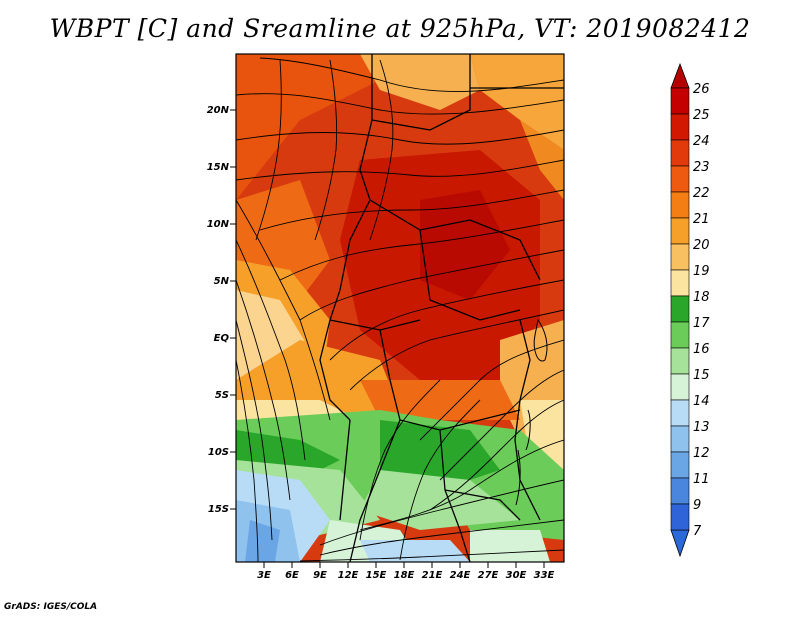 This screenshot has height=618, width=800. What do you see at coordinates (701, 427) in the screenshot?
I see `colorbar-level-label: 13` at bounding box center [701, 427].